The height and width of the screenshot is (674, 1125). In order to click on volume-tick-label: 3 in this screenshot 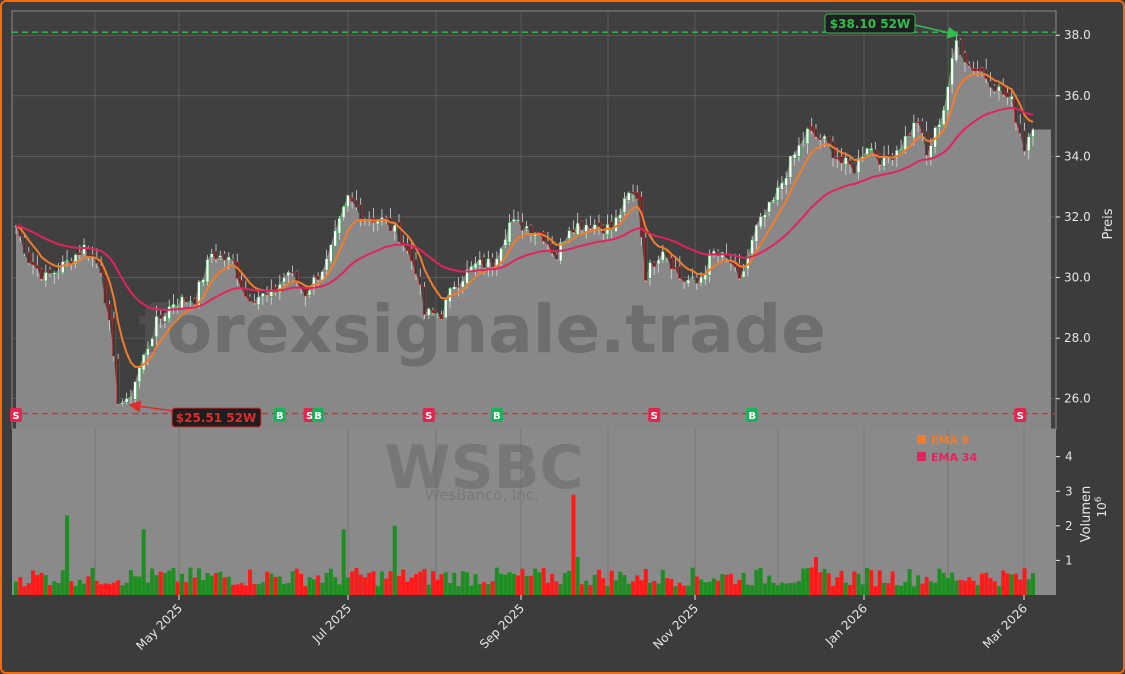, I will do `click(1069, 491)`.